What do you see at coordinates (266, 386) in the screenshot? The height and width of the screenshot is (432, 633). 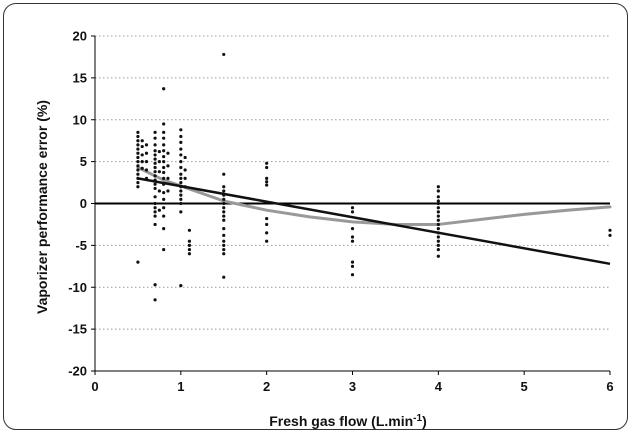 I see `x-tick-label: 2` at bounding box center [266, 386].